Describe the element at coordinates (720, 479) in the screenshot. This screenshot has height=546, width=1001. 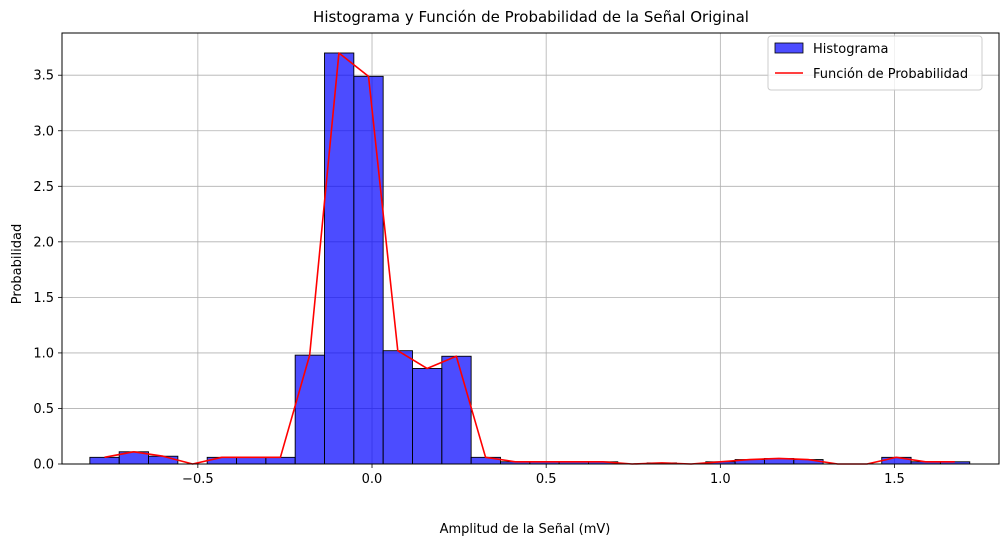
I see `x-tick-label: 1.0` at that location.